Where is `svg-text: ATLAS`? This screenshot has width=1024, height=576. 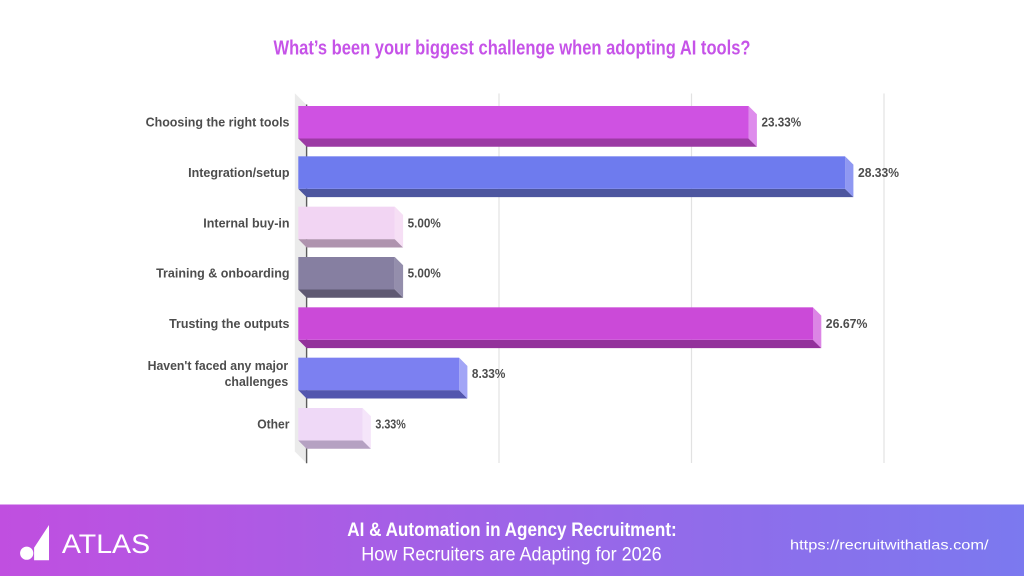 svg-text: ATLAS is located at coordinates (106, 544).